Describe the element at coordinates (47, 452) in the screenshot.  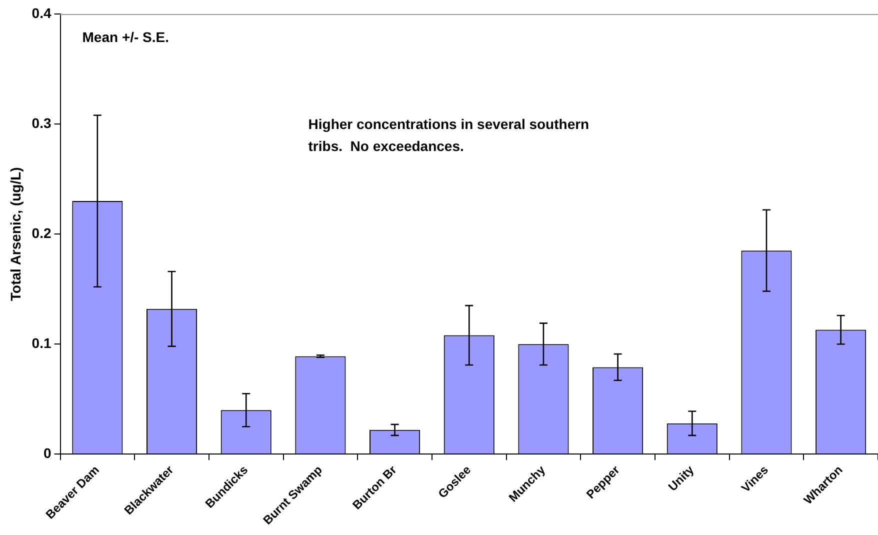
I see `y-tick-label: 0` at that location.